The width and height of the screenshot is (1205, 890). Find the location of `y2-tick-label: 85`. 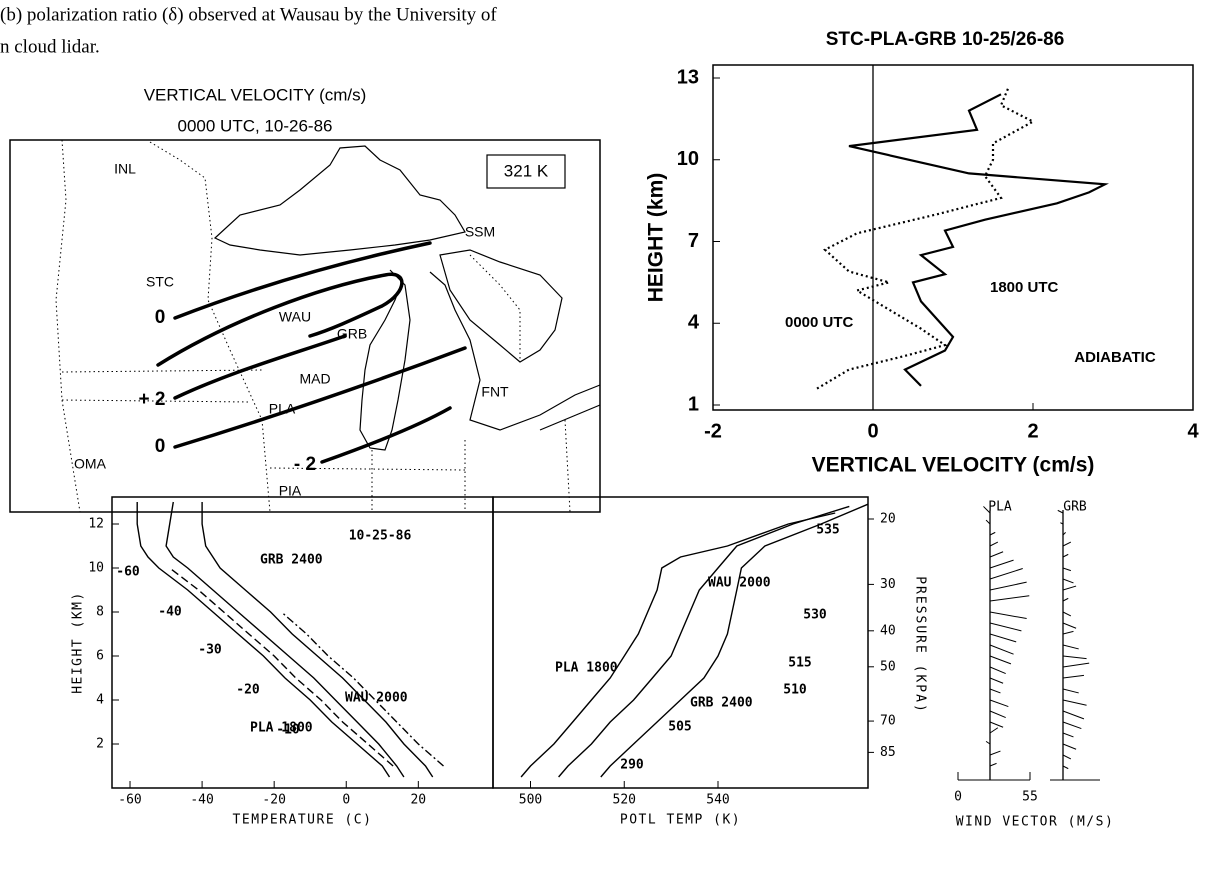

y2-tick-label: 85 is located at coordinates (888, 752).